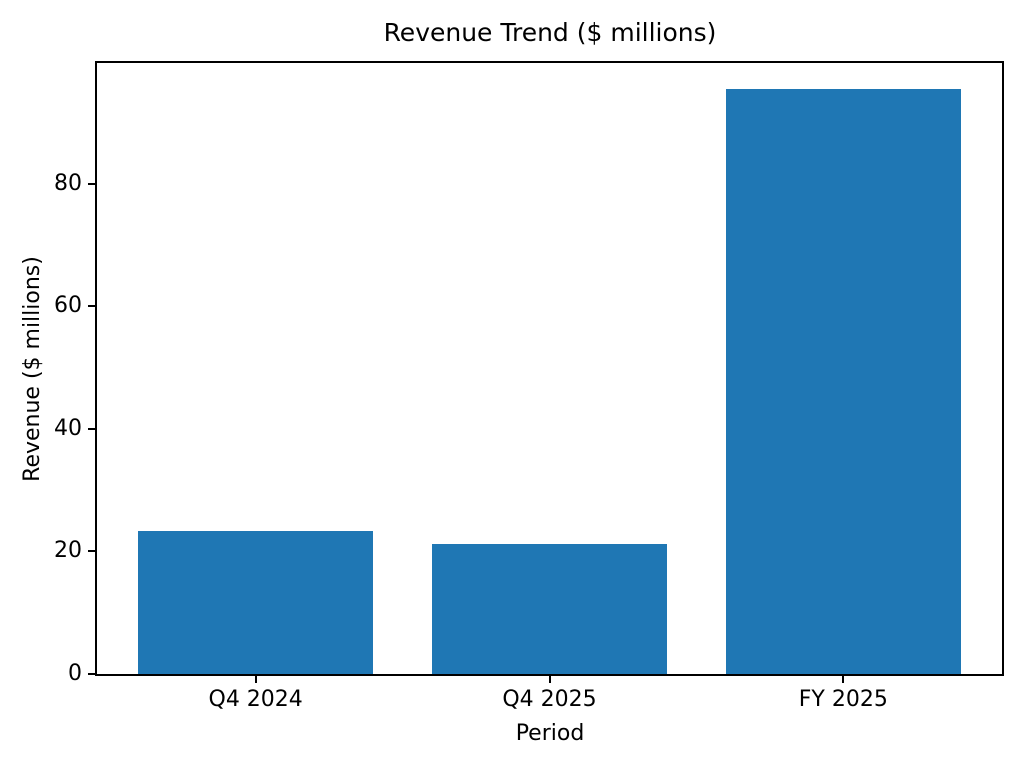 The height and width of the screenshot is (768, 1024). Describe the element at coordinates (255, 679) in the screenshot. I see `x-tick-mark-q4-2024` at that location.